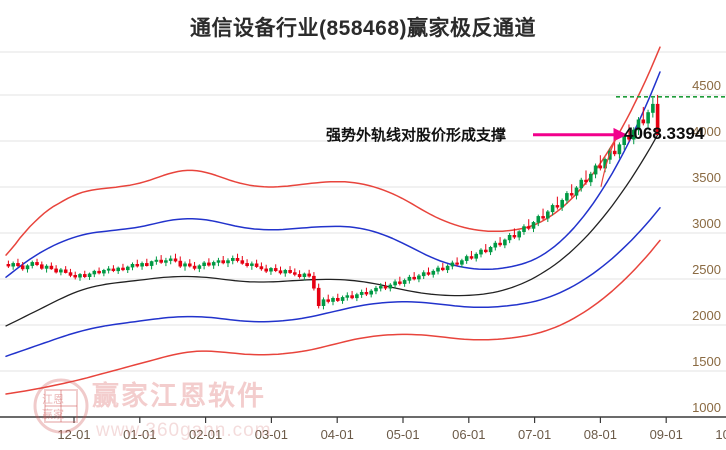  Describe the element at coordinates (600, 434) in the screenshot. I see `svg-text: 08-01` at that location.